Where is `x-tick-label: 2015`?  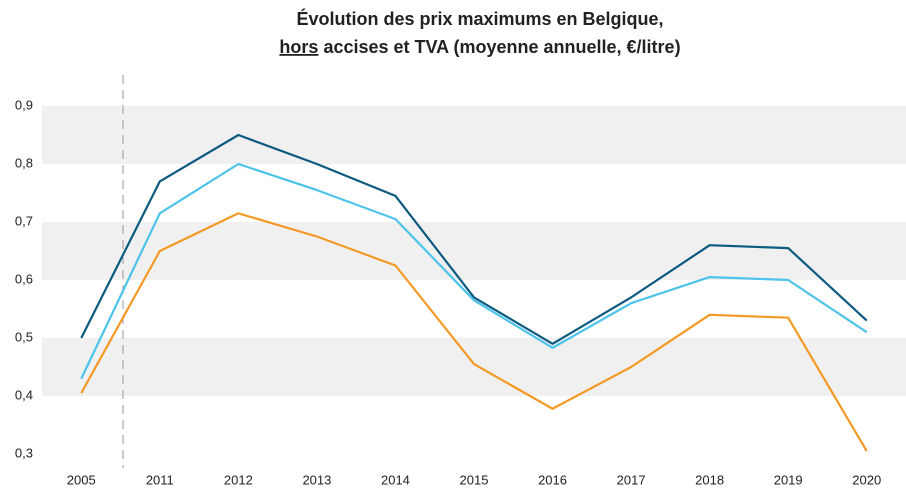
x-tick-label: 2015 is located at coordinates (474, 479).